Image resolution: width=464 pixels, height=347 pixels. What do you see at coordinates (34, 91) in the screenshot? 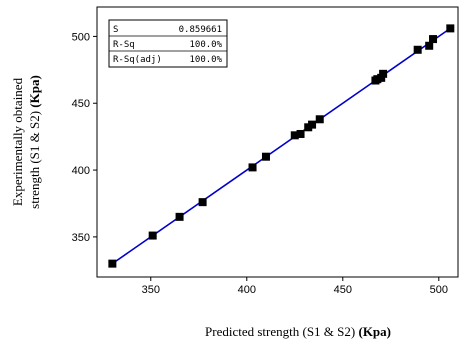
I see `y-axis-title-line2-unit: (Kpa)` at bounding box center [34, 91].